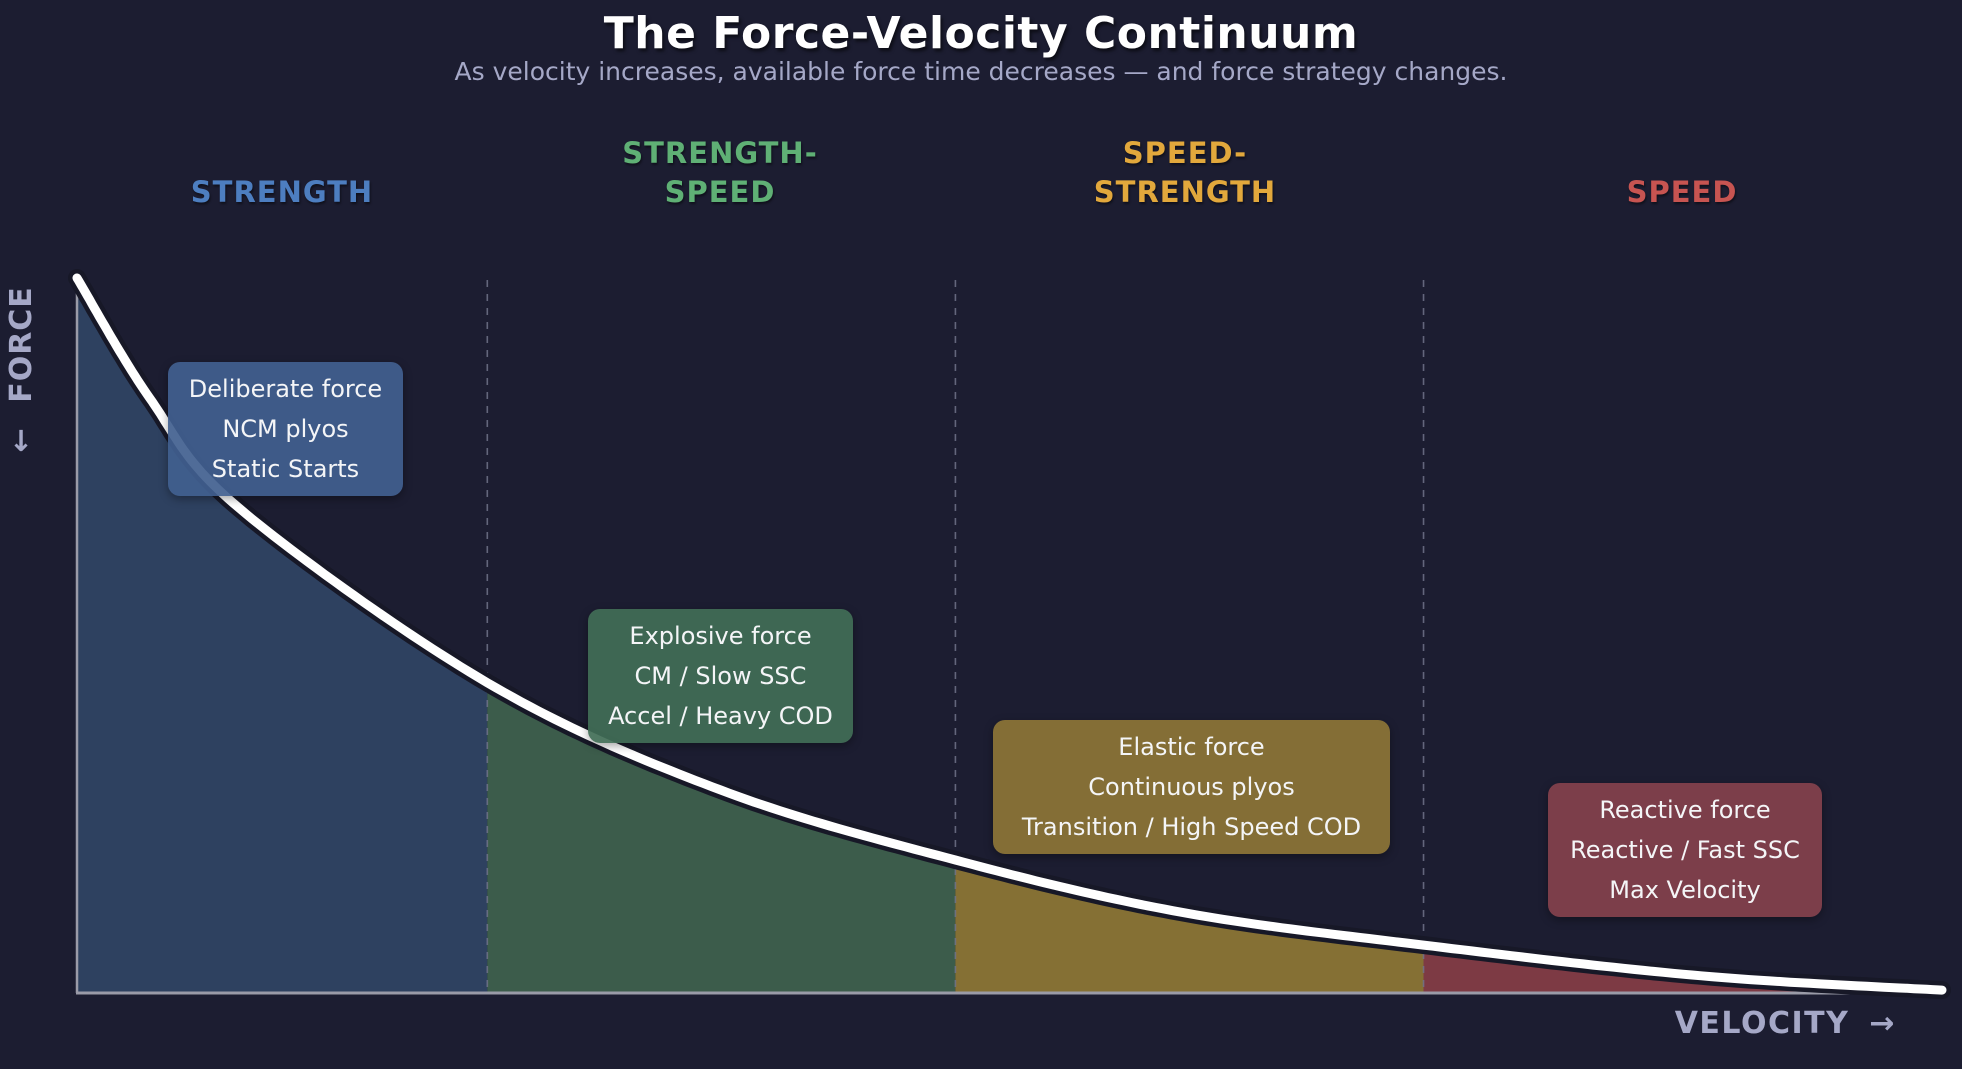  Describe the element at coordinates (21, 441) in the screenshot. I see `down-arrow-icon: ↓` at that location.